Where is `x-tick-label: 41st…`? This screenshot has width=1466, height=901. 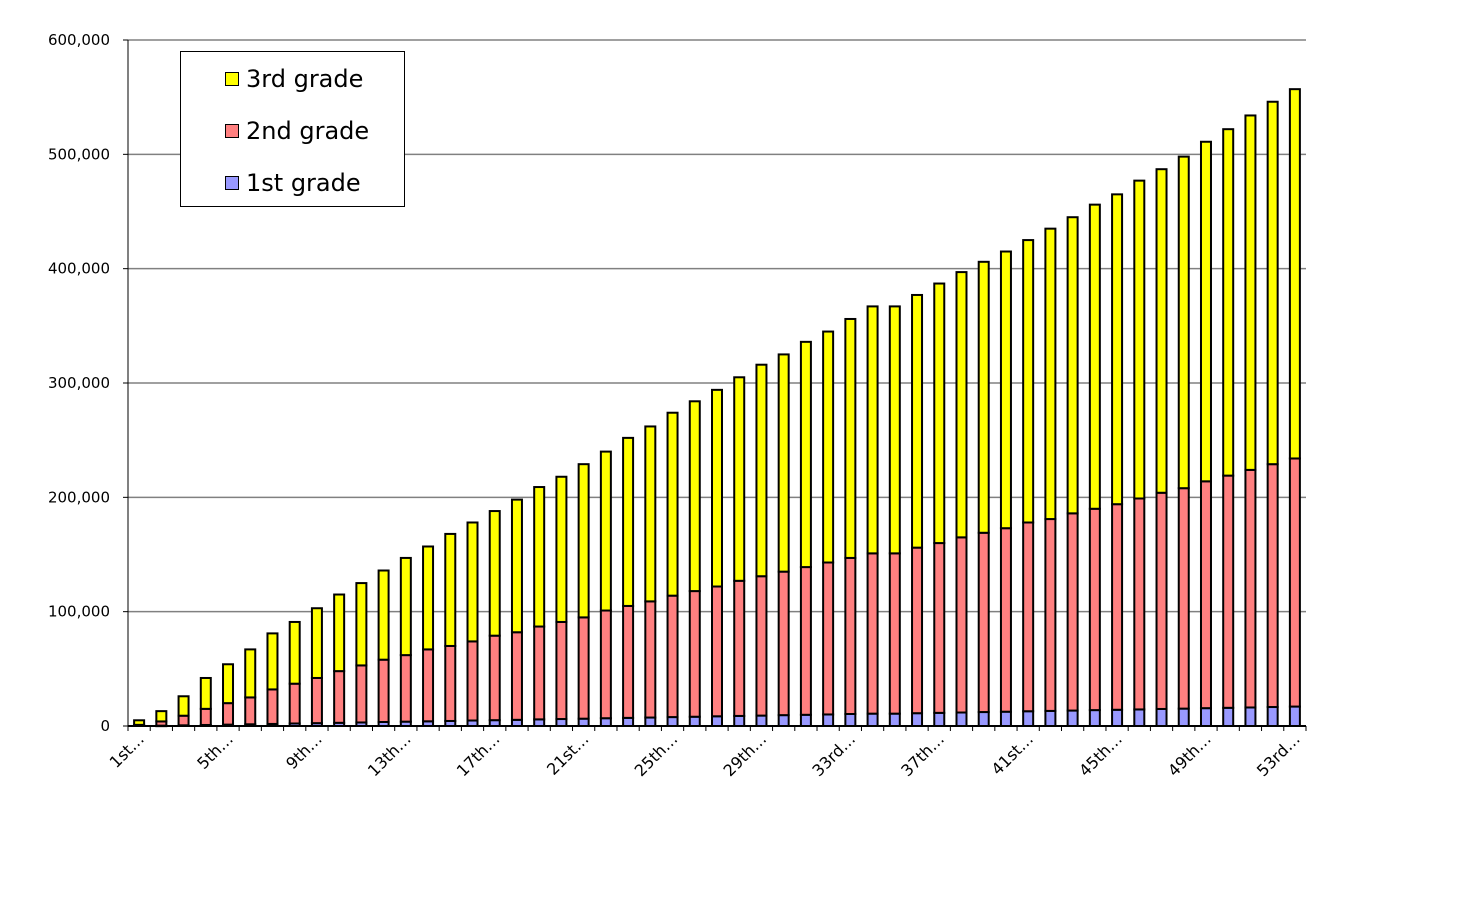
x-tick-label: 41st… is located at coordinates (1012, 753).